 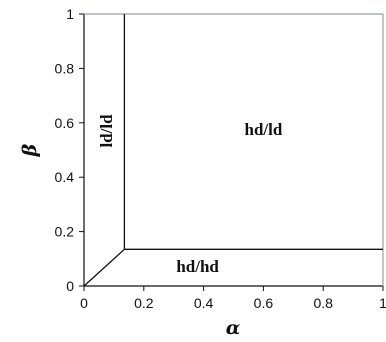 What do you see at coordinates (65, 123) in the screenshot?
I see `y-tick-label: 0.6` at bounding box center [65, 123].